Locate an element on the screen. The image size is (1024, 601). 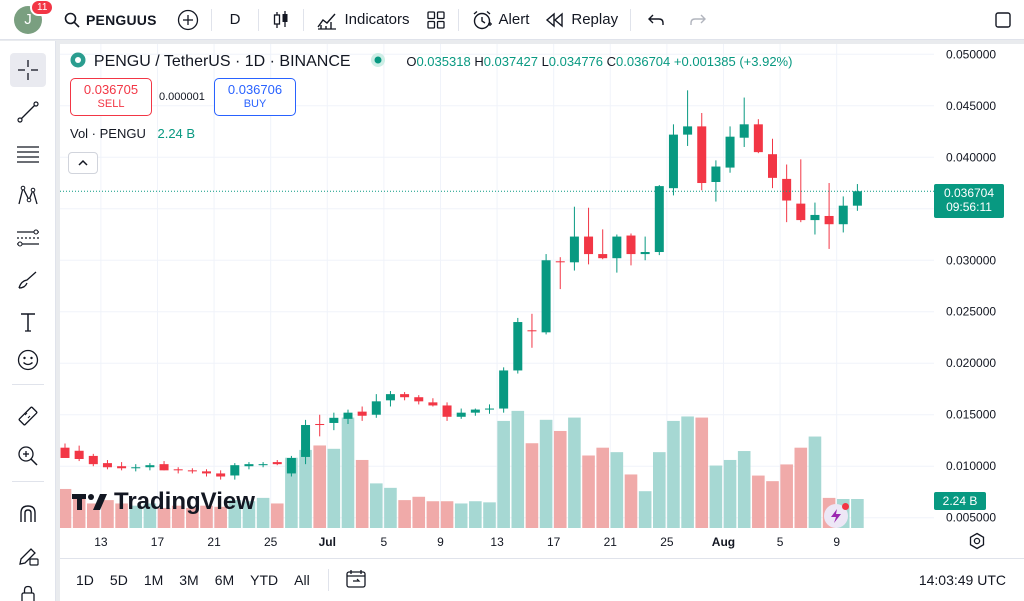
brush-icon is located at coordinates (27, 280).